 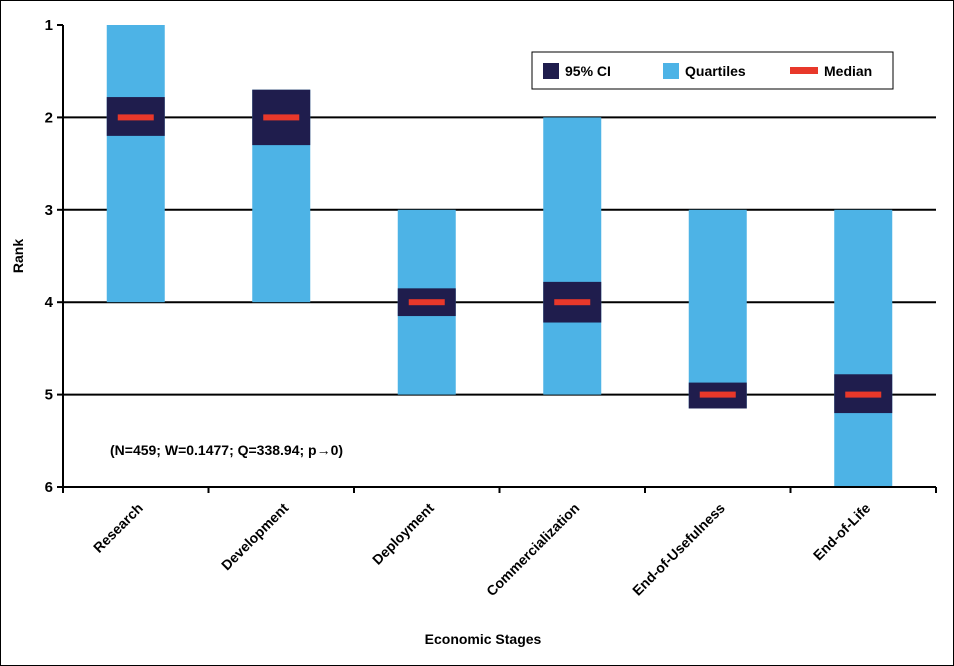 What do you see at coordinates (483, 639) in the screenshot?
I see `x-axis-title: Economic Stages` at bounding box center [483, 639].